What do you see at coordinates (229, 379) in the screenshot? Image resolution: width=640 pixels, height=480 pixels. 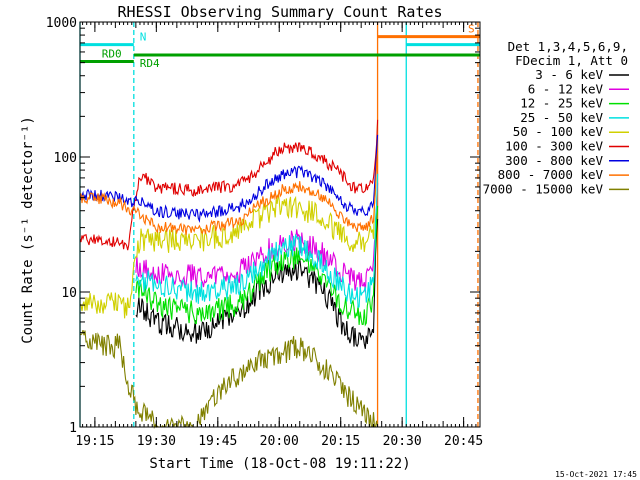 I see `series-line-7000-15000-kev` at bounding box center [229, 379].